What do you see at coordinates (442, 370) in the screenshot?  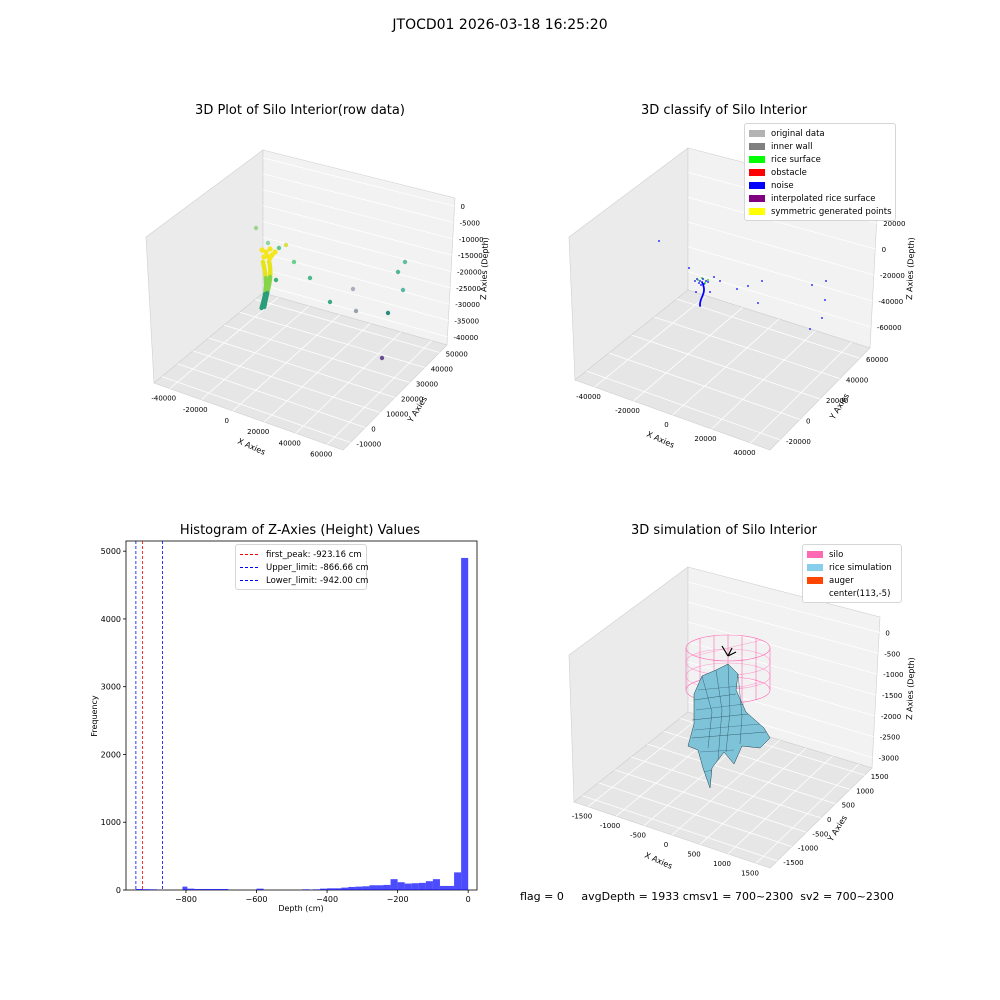 I see `y-tick-label: 40000` at bounding box center [442, 370].